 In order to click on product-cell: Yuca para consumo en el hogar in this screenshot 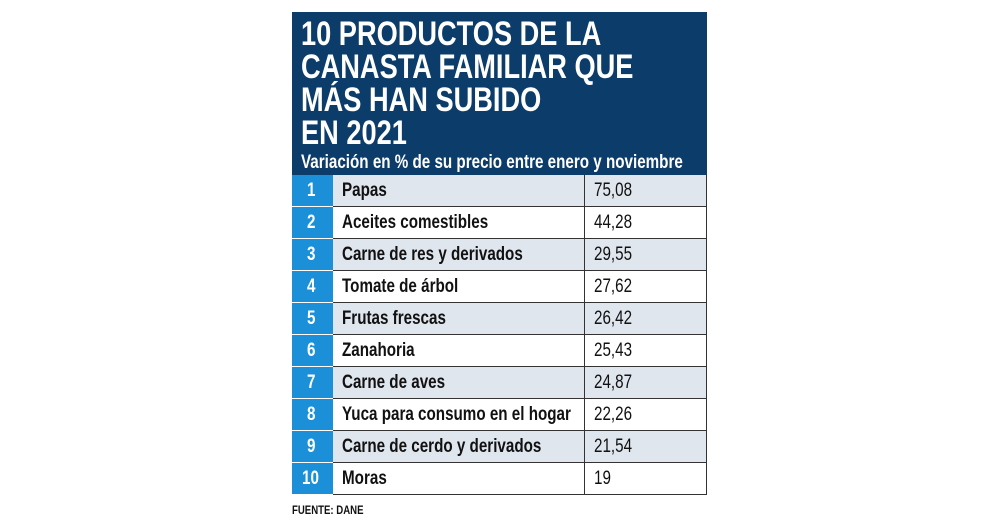, I will do `click(459, 415)`.